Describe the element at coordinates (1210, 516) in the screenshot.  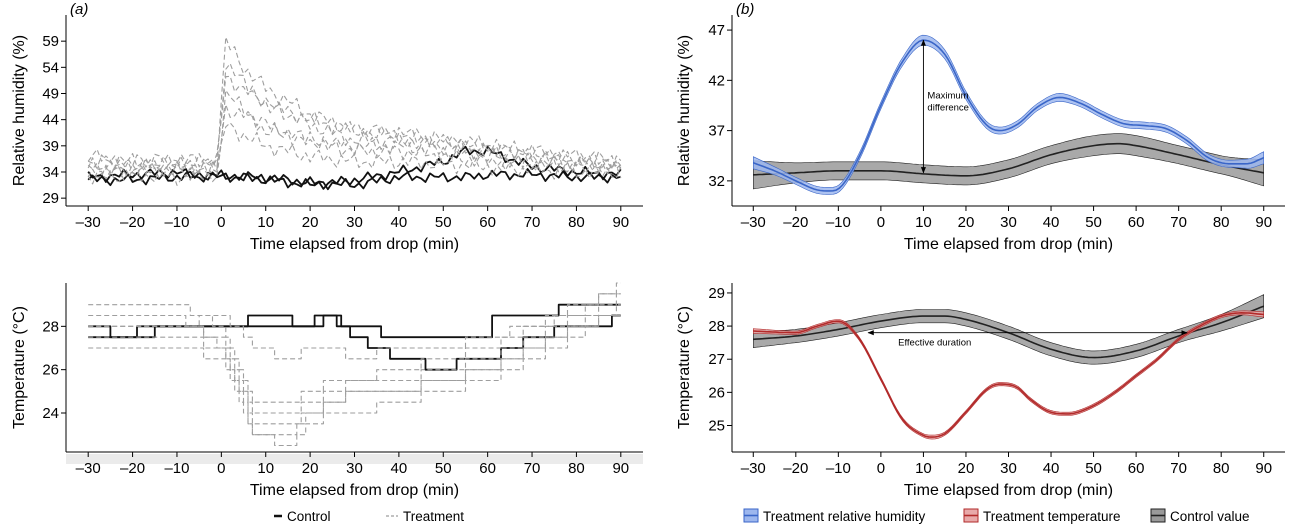
I see `legend-label-2: Control value` at that location.